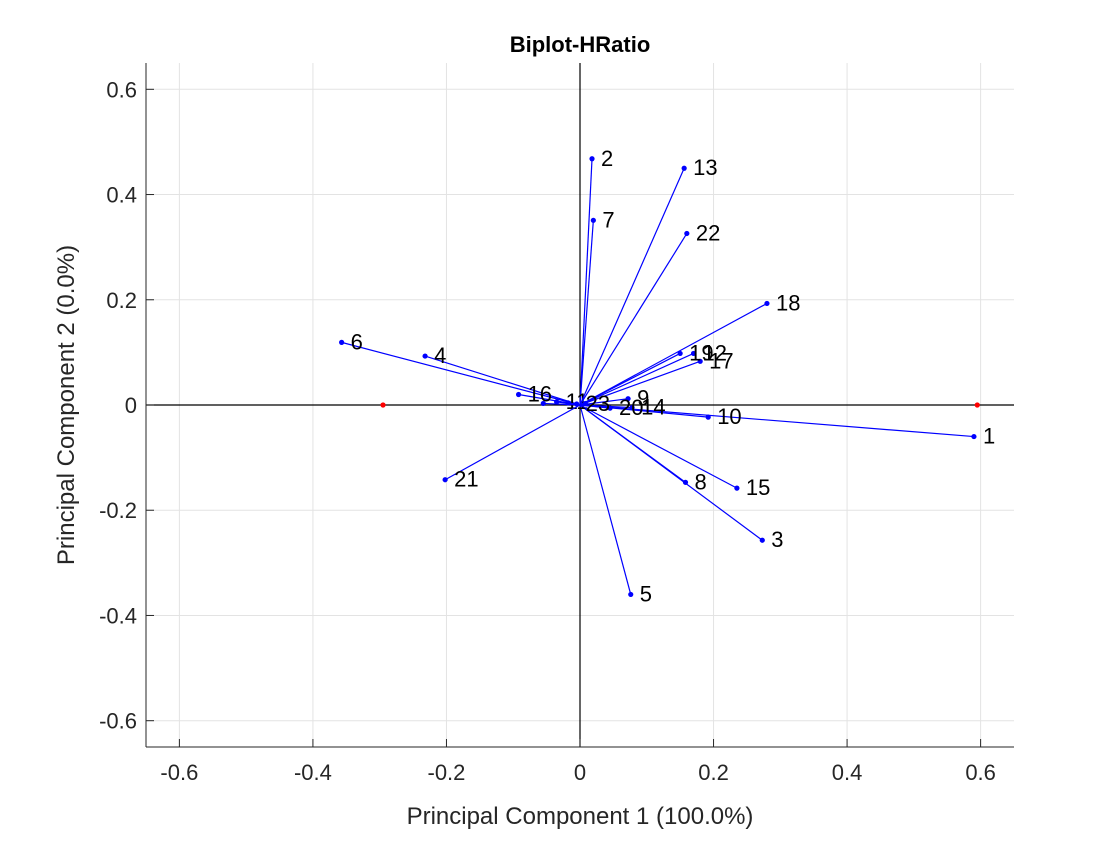 This screenshot has width=1120, height=845. I want to click on vector-4: 4, so click(501, 374).